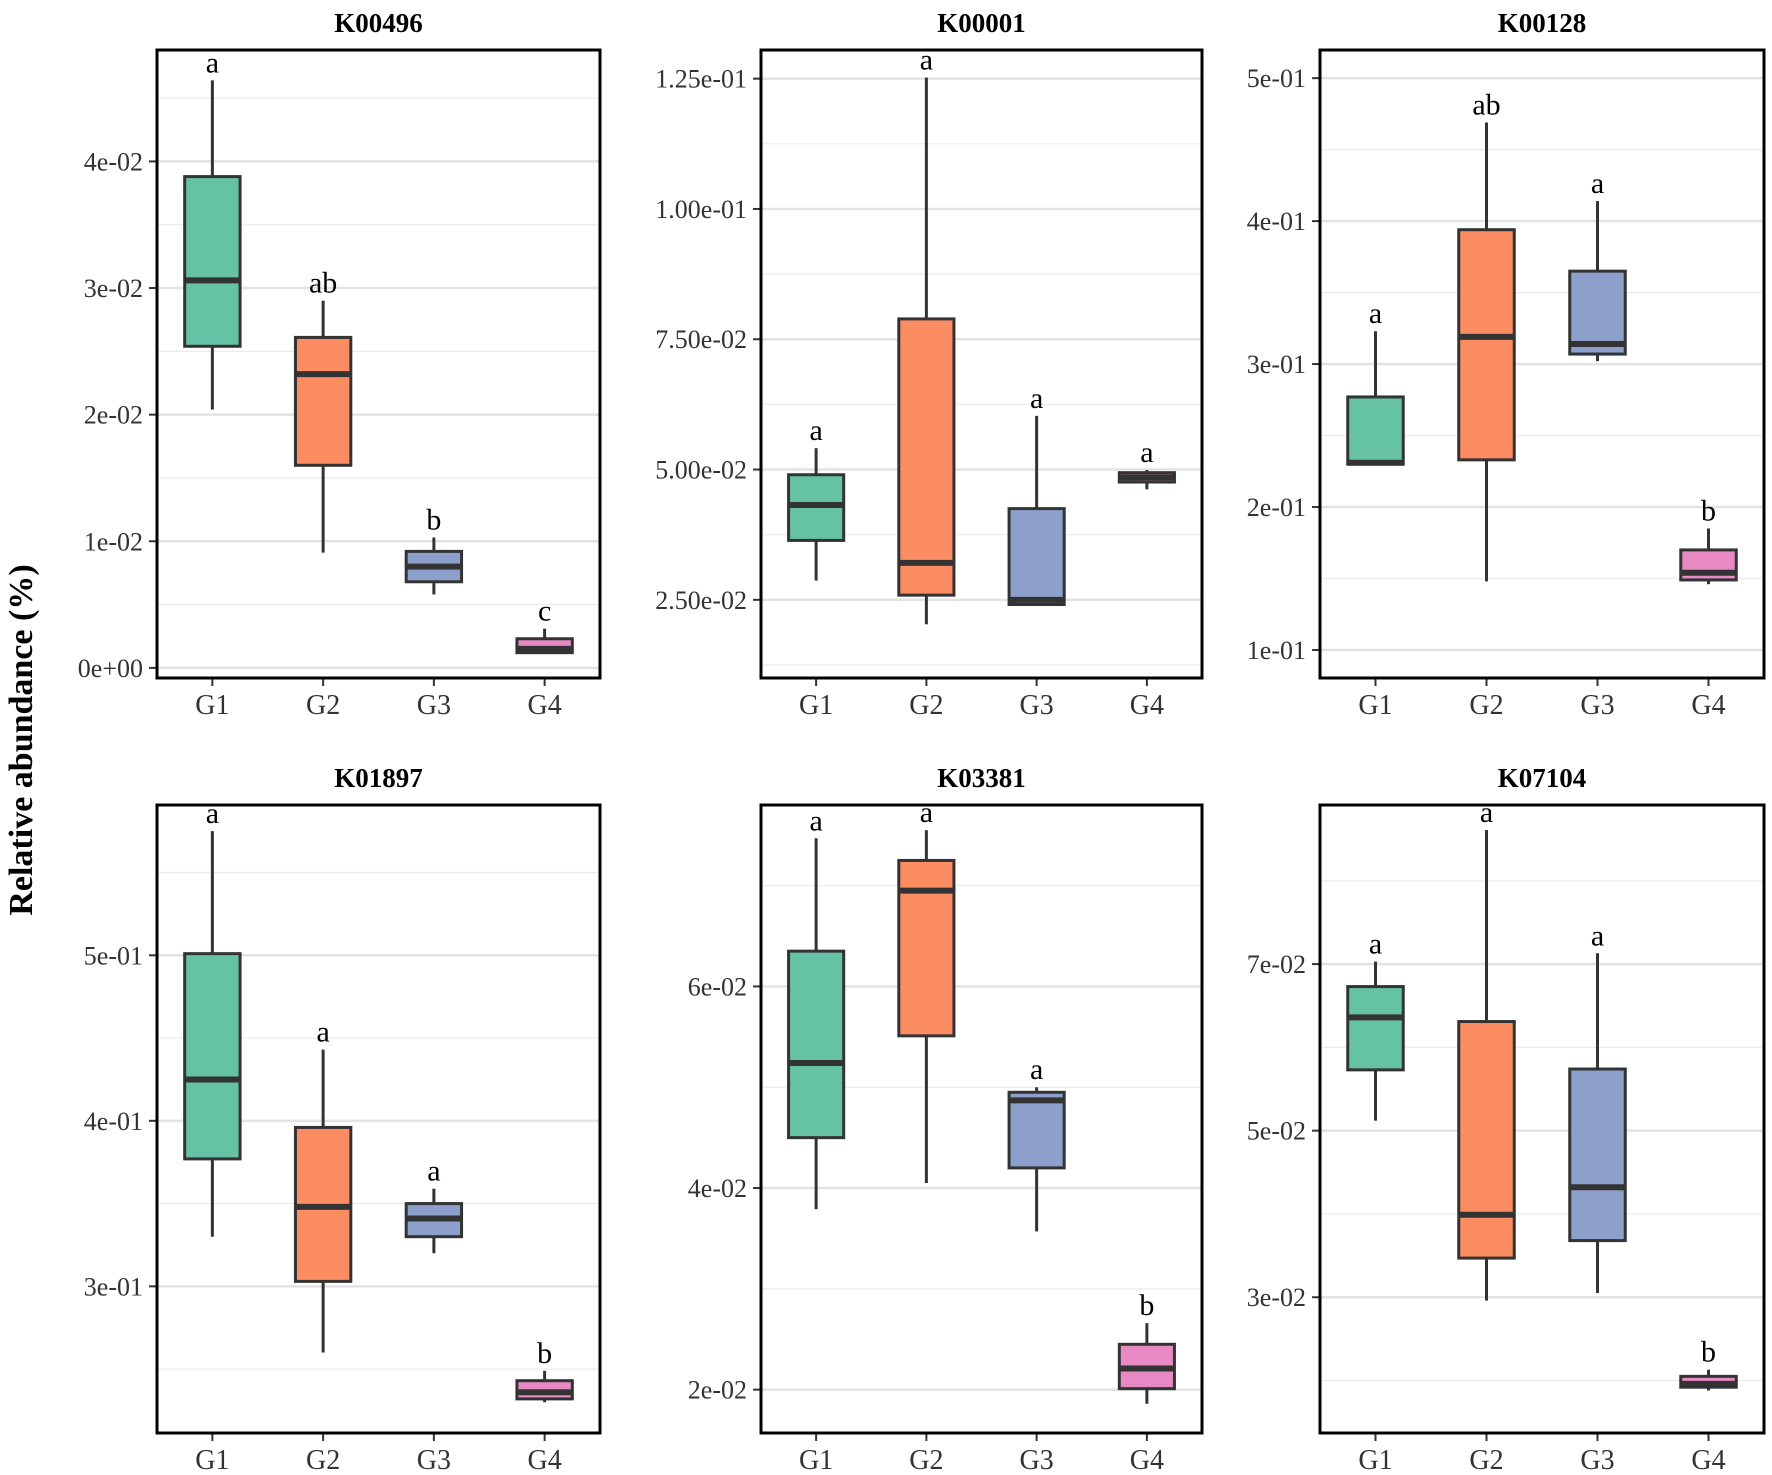  I want to click on y-tick-label: 5.00e-02, so click(701, 470).